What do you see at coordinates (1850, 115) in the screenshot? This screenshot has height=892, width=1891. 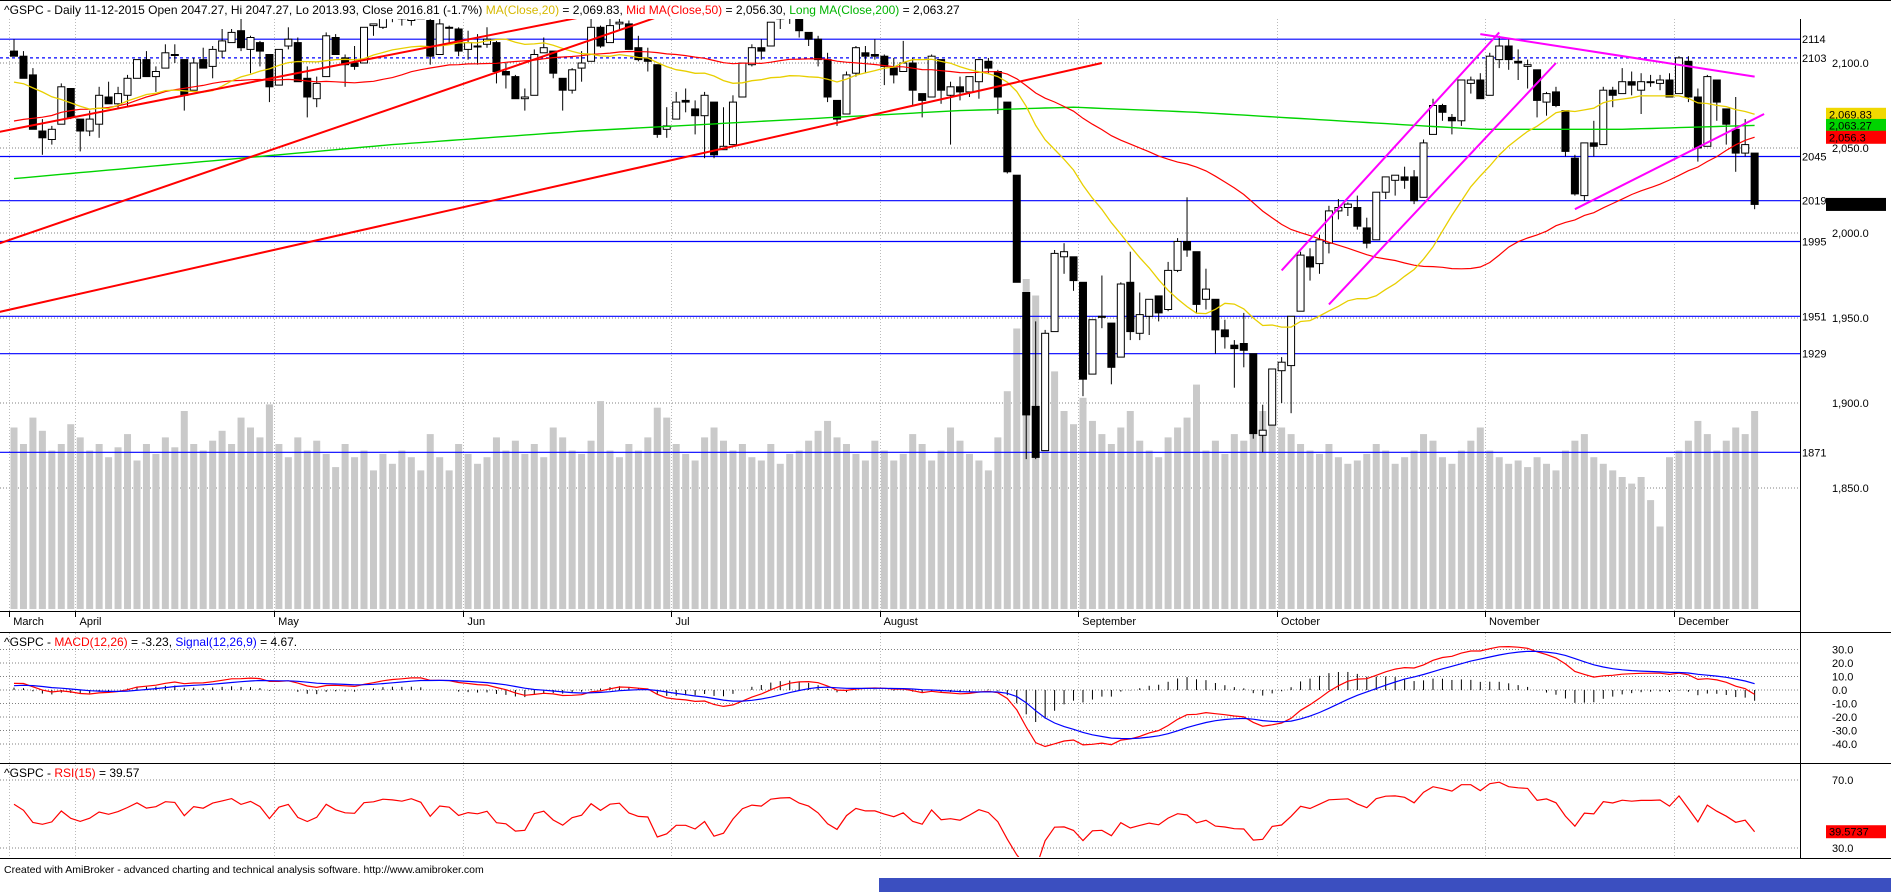 I see `price-flag: 2,069.83` at bounding box center [1850, 115].